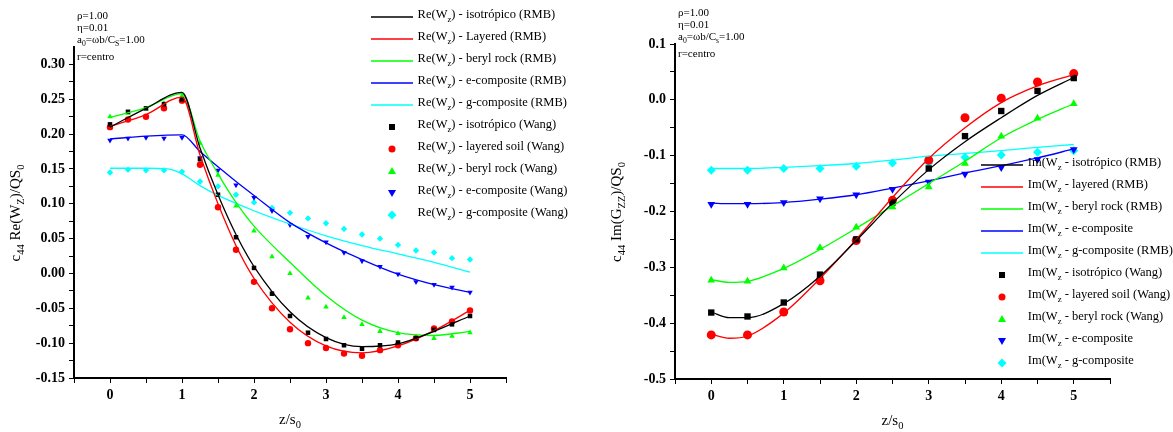 The width and height of the screenshot is (1173, 432). Describe the element at coordinates (487, 126) in the screenshot. I see `legend-label: Re(W$_{z}$) - isotrópico (Wang)` at that location.